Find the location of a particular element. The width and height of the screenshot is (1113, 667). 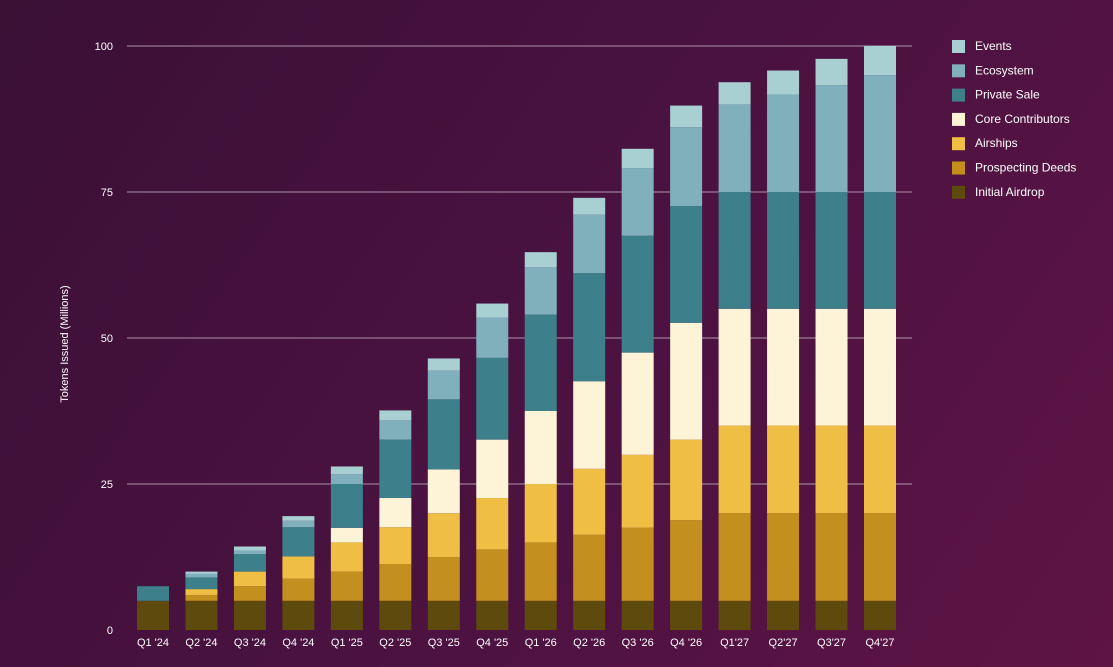

x-tick-label: Q3 '24 is located at coordinates (250, 643).